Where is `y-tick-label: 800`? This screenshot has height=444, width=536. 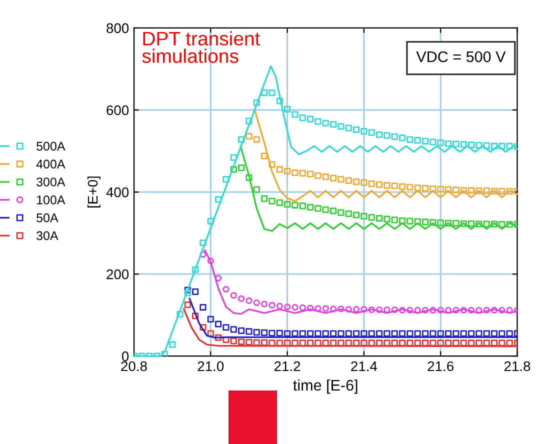 y-tick-label: 800 is located at coordinates (117, 28).